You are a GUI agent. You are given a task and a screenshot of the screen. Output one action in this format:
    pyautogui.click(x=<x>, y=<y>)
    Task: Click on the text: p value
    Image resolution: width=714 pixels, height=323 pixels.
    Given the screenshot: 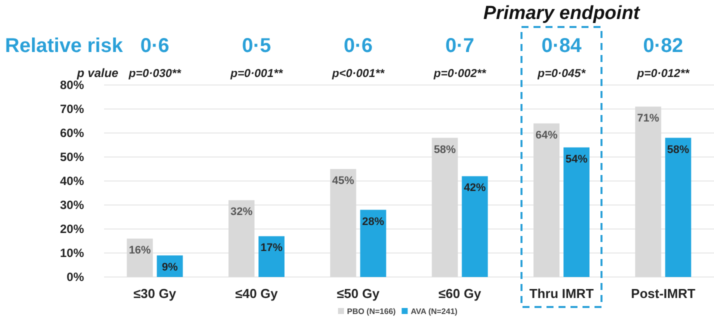 What is the action you would take?
    pyautogui.click(x=97, y=73)
    